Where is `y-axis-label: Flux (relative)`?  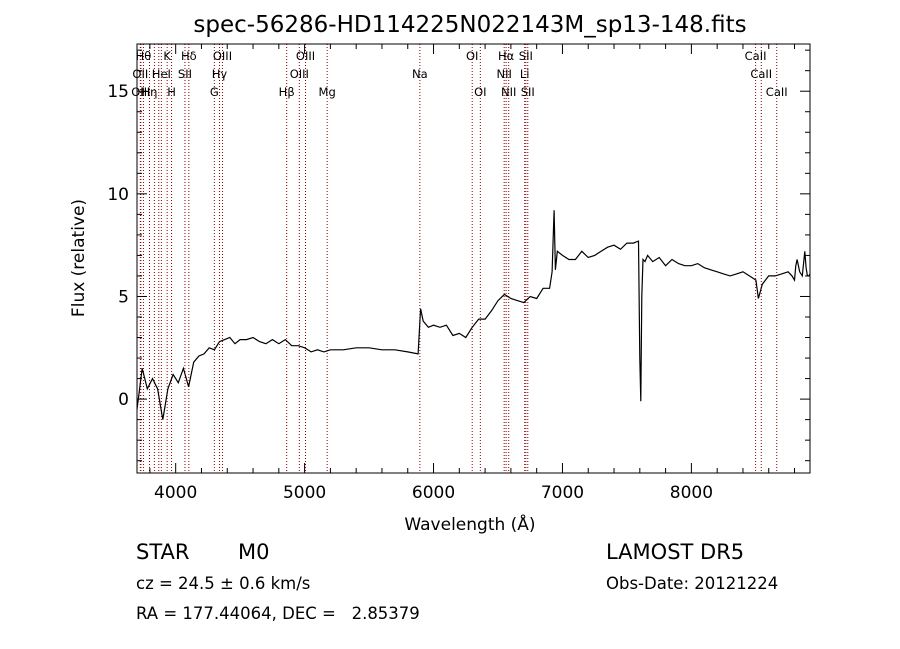 y-axis-label: Flux (relative) is located at coordinates (79, 258).